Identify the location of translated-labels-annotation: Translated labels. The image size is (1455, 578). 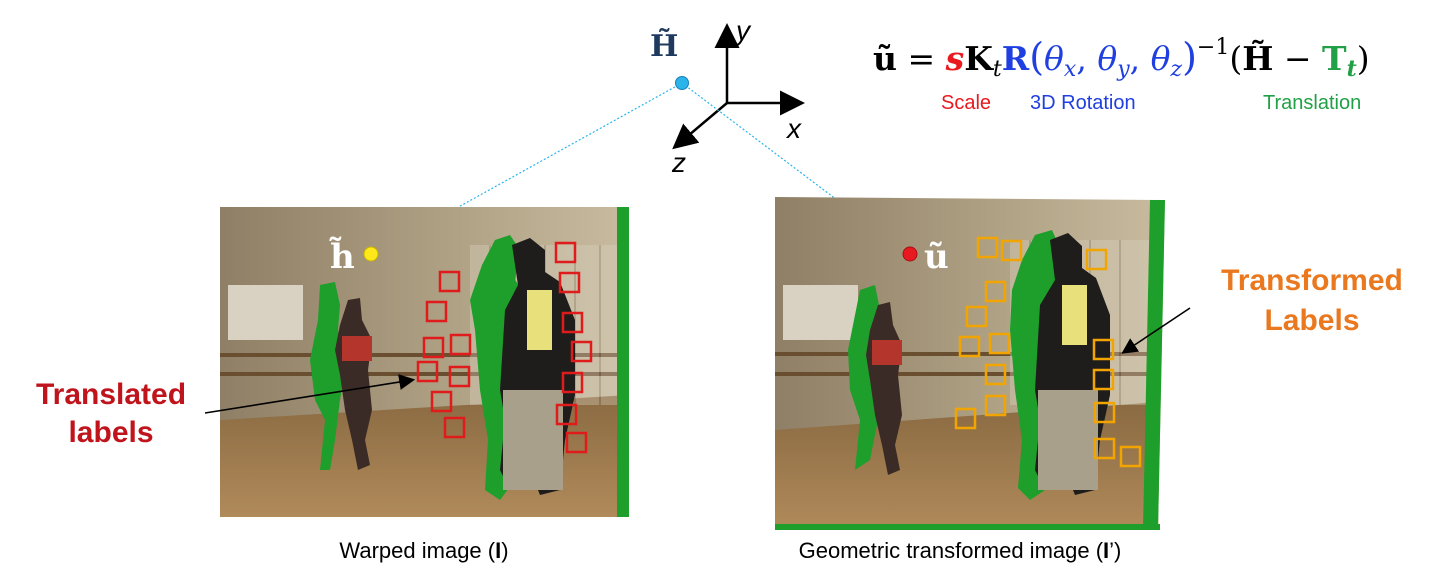
(226, 411).